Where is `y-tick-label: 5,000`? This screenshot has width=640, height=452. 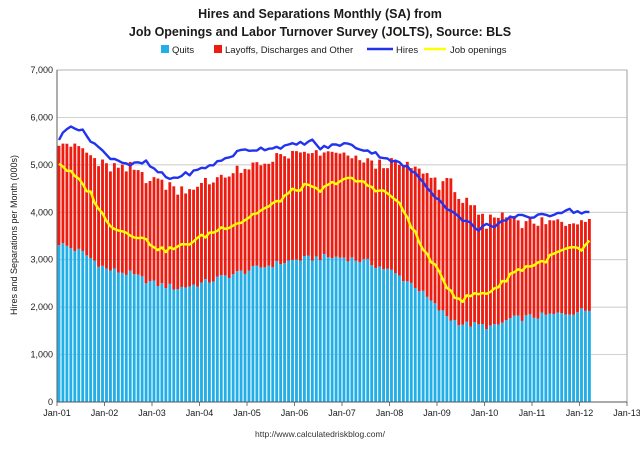
y-tick-label: 5,000 is located at coordinates (41, 165).